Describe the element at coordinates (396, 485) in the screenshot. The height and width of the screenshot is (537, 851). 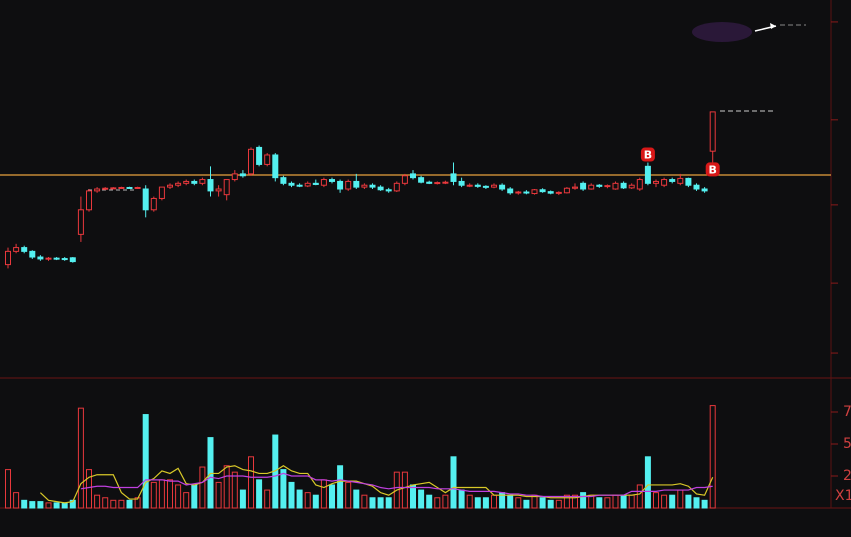
I see `volume-ma-line` at that location.